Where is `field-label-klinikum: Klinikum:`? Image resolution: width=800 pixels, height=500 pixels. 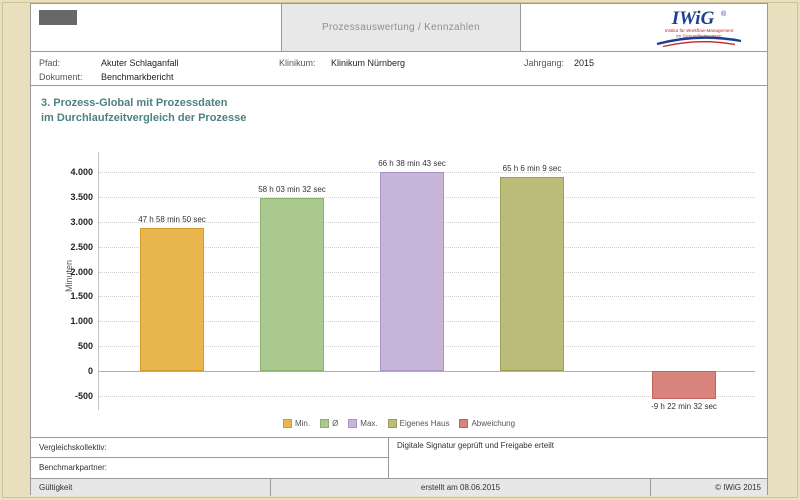 field-label-klinikum: Klinikum: is located at coordinates (297, 63).